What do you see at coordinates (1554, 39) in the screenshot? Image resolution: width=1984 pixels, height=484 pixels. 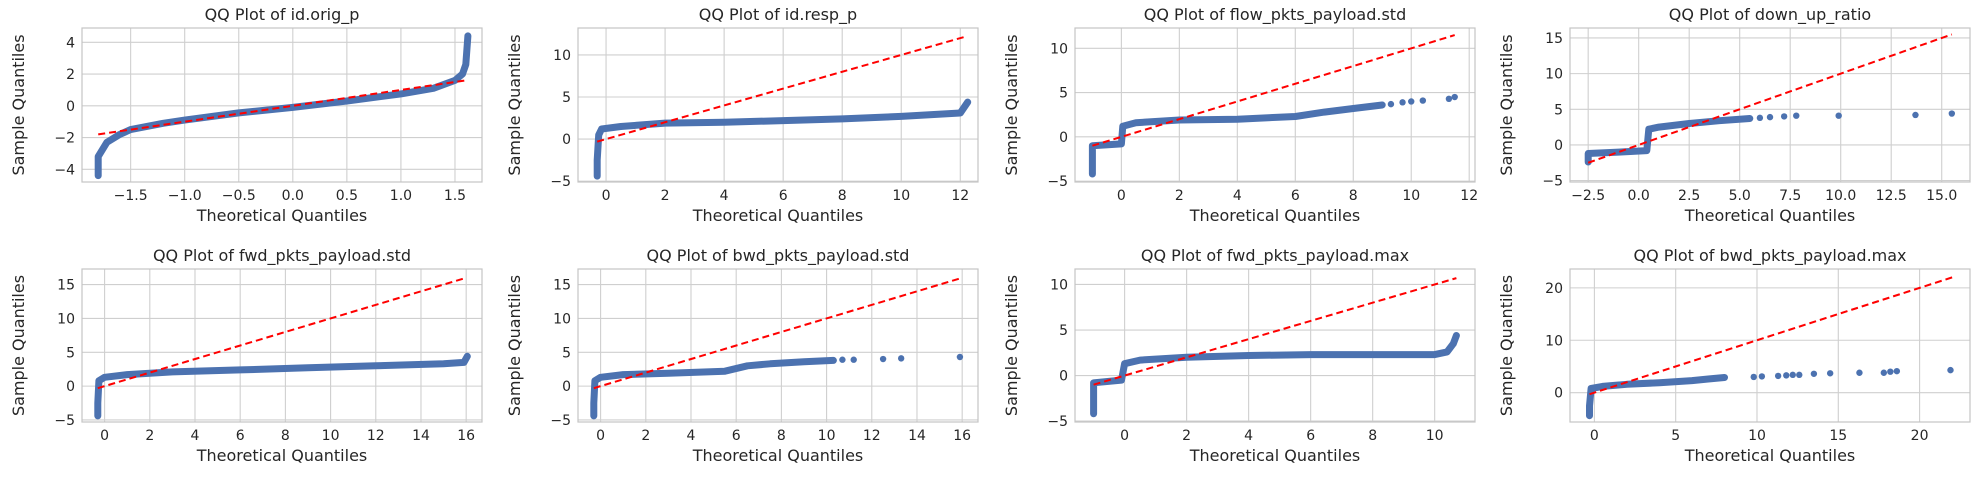 I see `y-tick-label: 15` at bounding box center [1554, 39].